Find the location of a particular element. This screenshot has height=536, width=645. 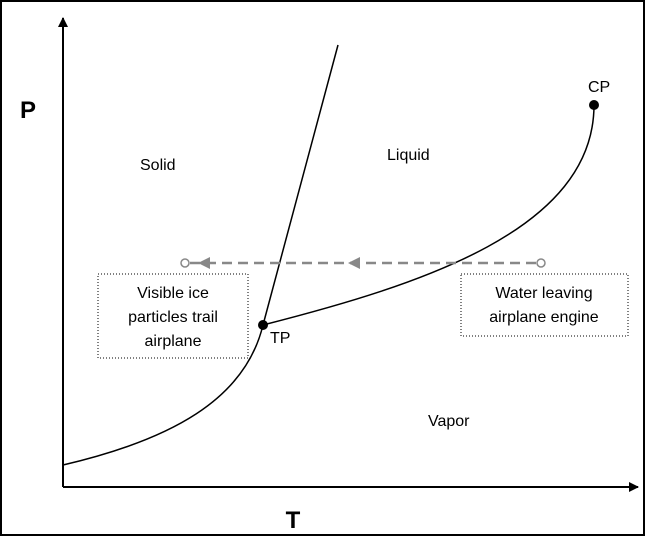

triple-point is located at coordinates (263, 325).